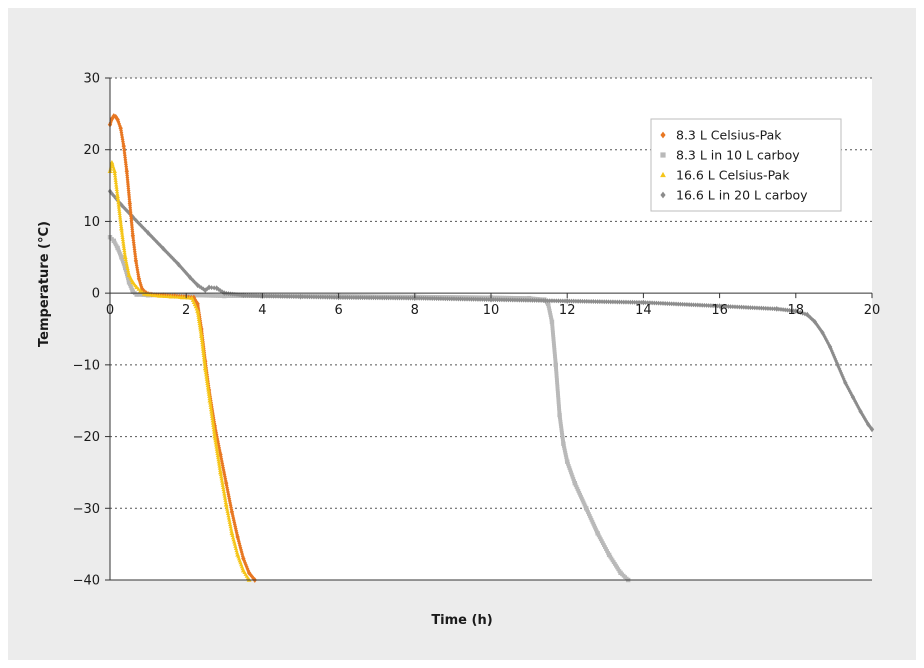 The height and width of the screenshot is (668, 924). Describe the element at coordinates (742, 195) in the screenshot. I see `legend-label: 16.6 L in 20 L carboy` at that location.